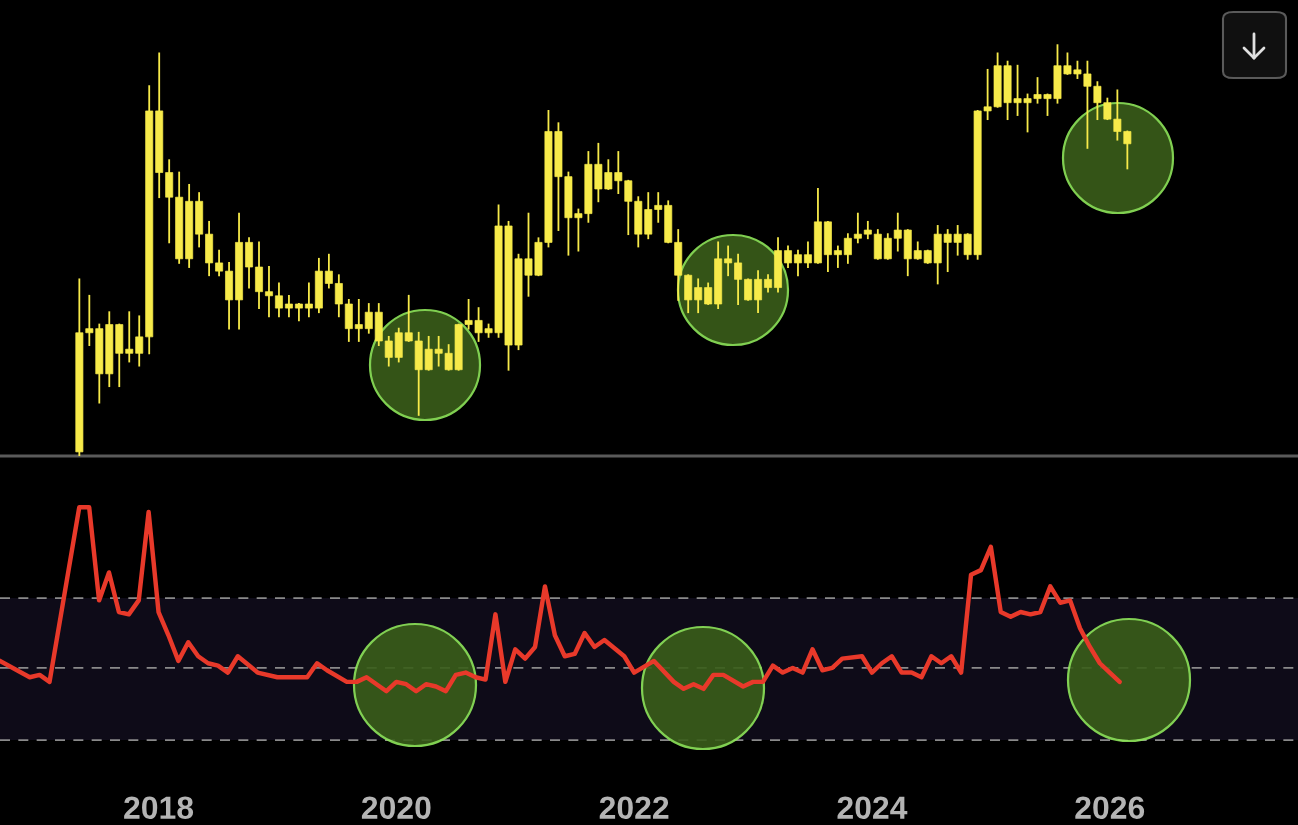 This screenshot has width=1298, height=825. I want to click on x-tick-label: 2020, so click(396, 808).